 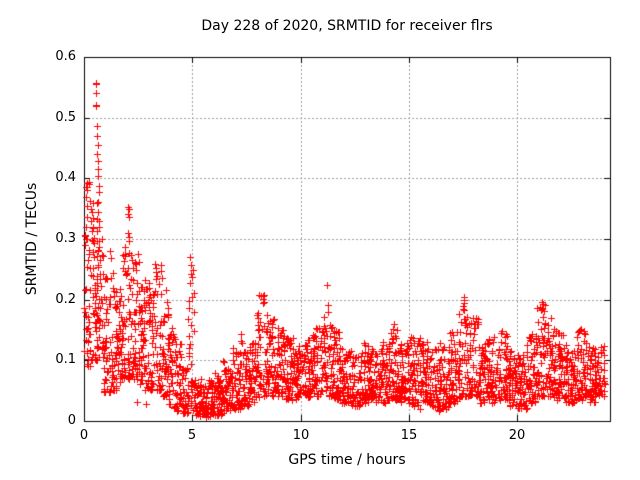 I want to click on x-tick-label: 15, so click(x=409, y=435).